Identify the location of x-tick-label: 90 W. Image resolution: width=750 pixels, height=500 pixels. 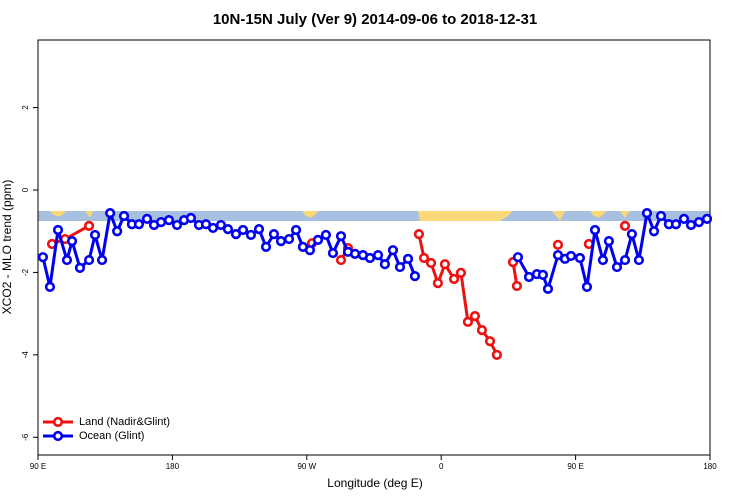
(306, 466).